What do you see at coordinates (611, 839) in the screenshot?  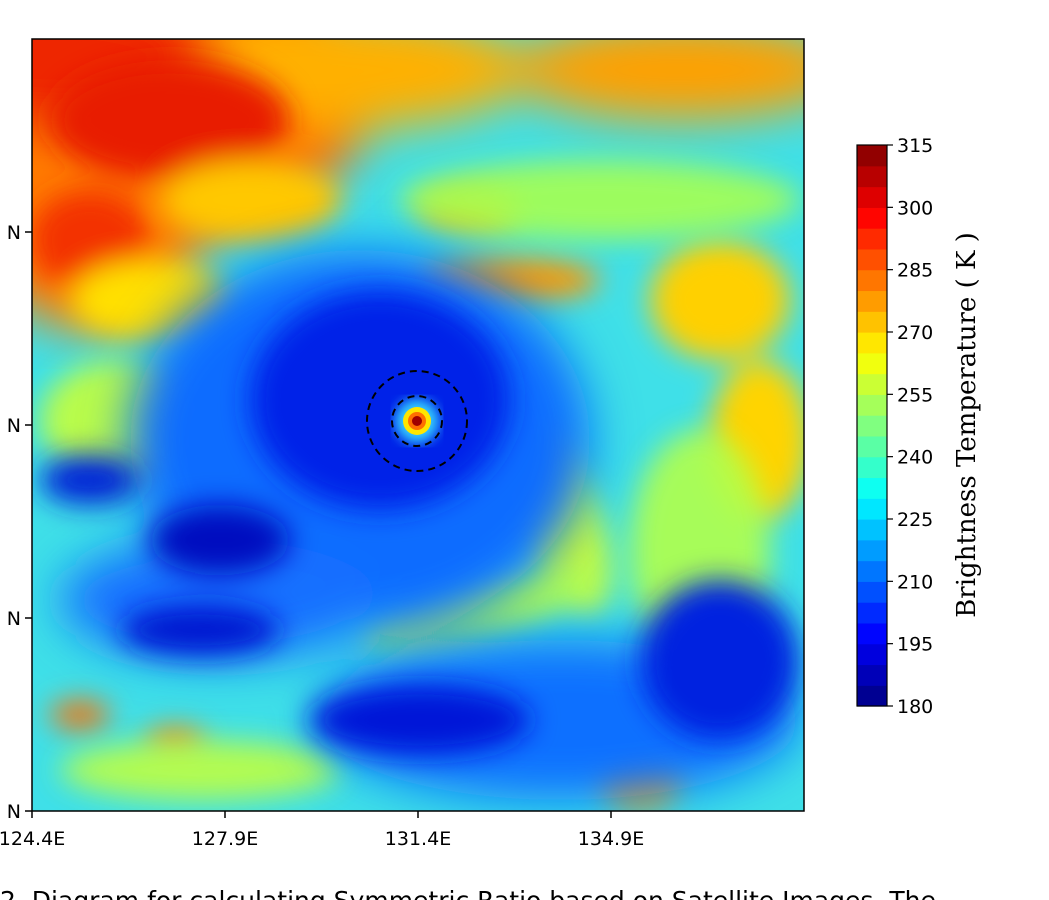 I see `x-tick-label: 134.9E` at bounding box center [611, 839].